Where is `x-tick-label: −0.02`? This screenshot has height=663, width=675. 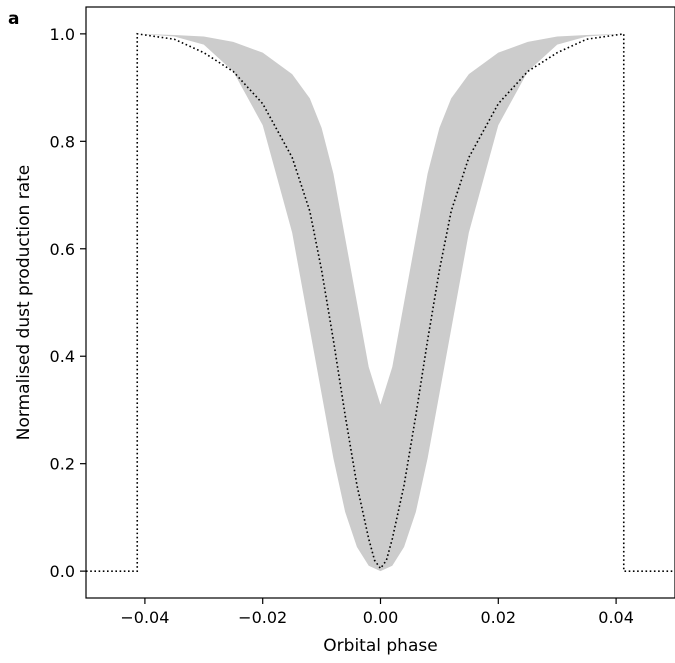 x-tick-label: −0.02 is located at coordinates (262, 617).